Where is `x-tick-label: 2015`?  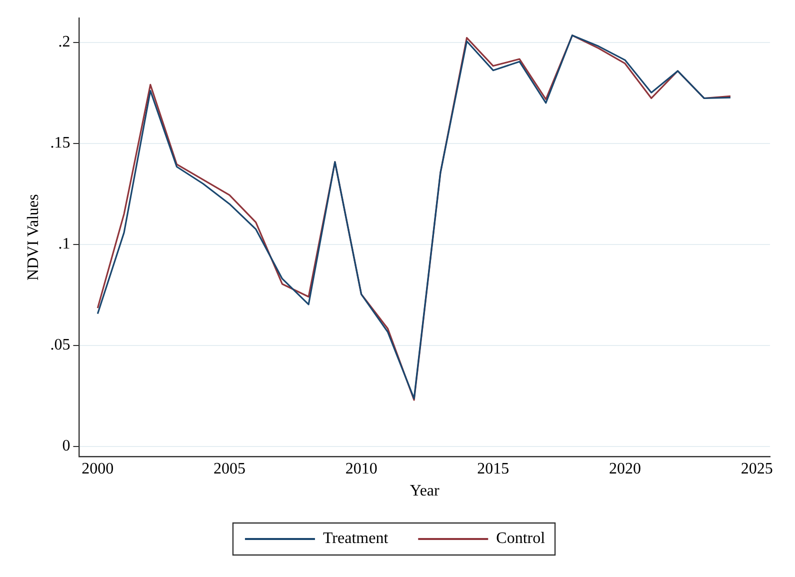
x-tick-label: 2015 is located at coordinates (493, 469).